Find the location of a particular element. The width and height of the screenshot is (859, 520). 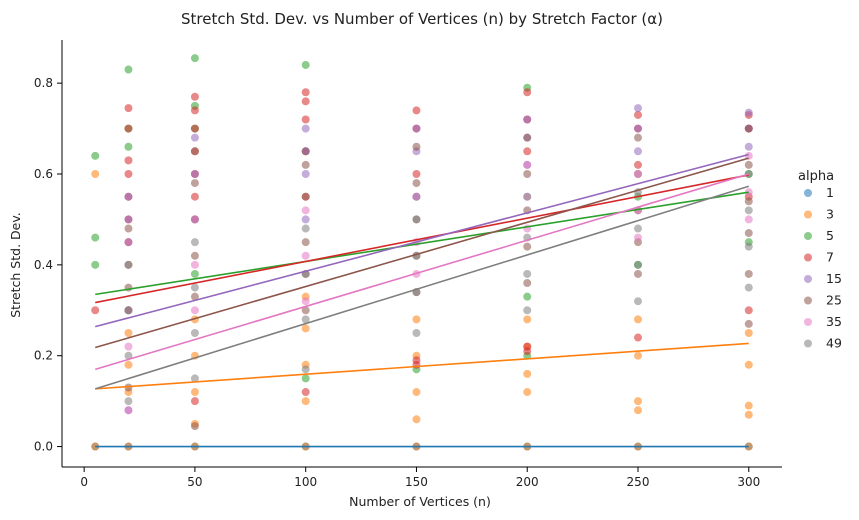

x-tick-label: 0 is located at coordinates (84, 482).